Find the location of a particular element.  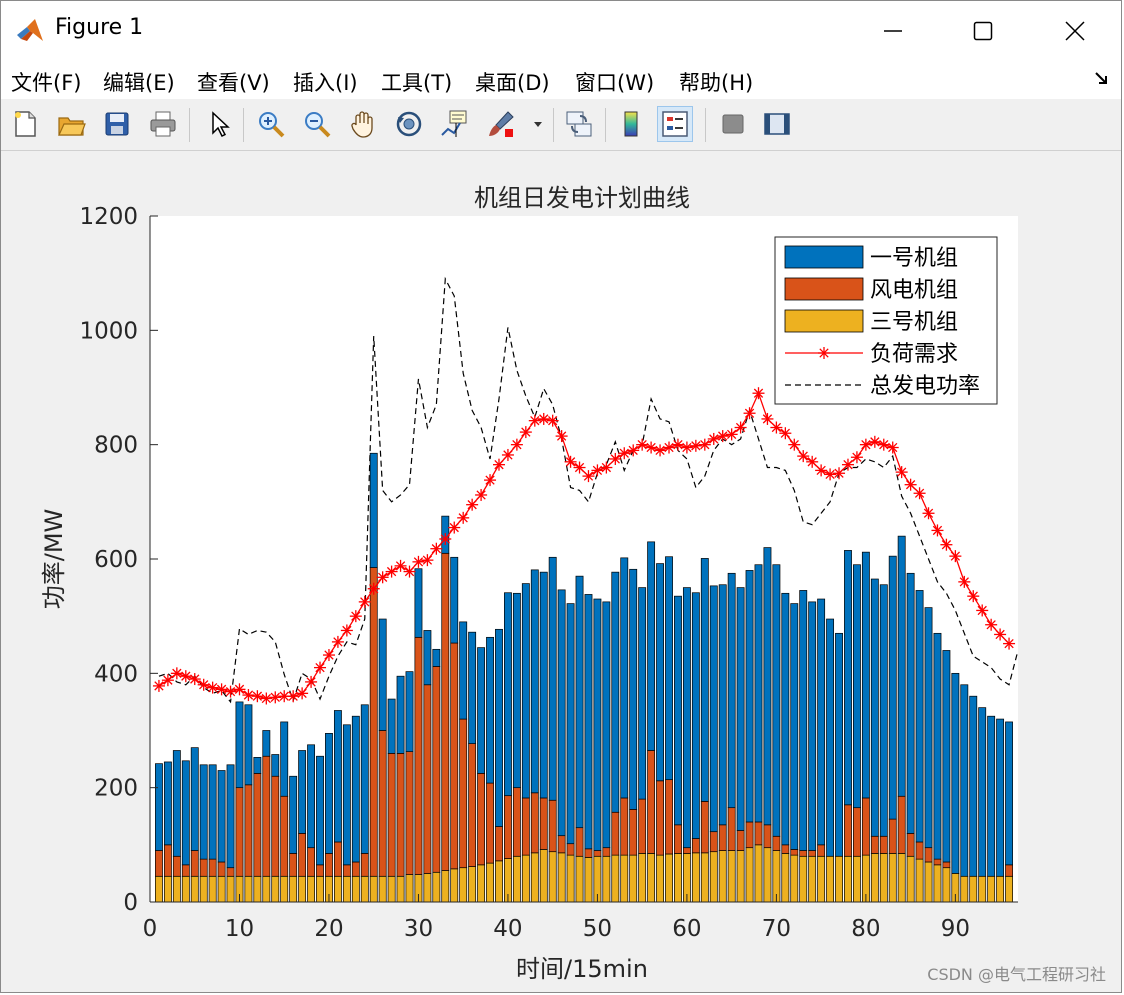

legend-label: 总发电功率 is located at coordinates (925, 386).